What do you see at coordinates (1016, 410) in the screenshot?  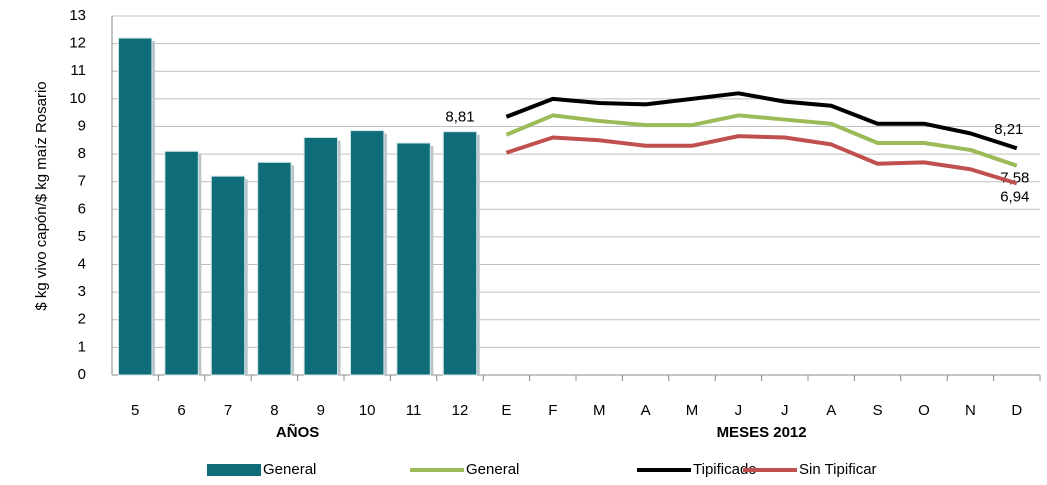 I see `x-tick-label: D` at bounding box center [1016, 410].